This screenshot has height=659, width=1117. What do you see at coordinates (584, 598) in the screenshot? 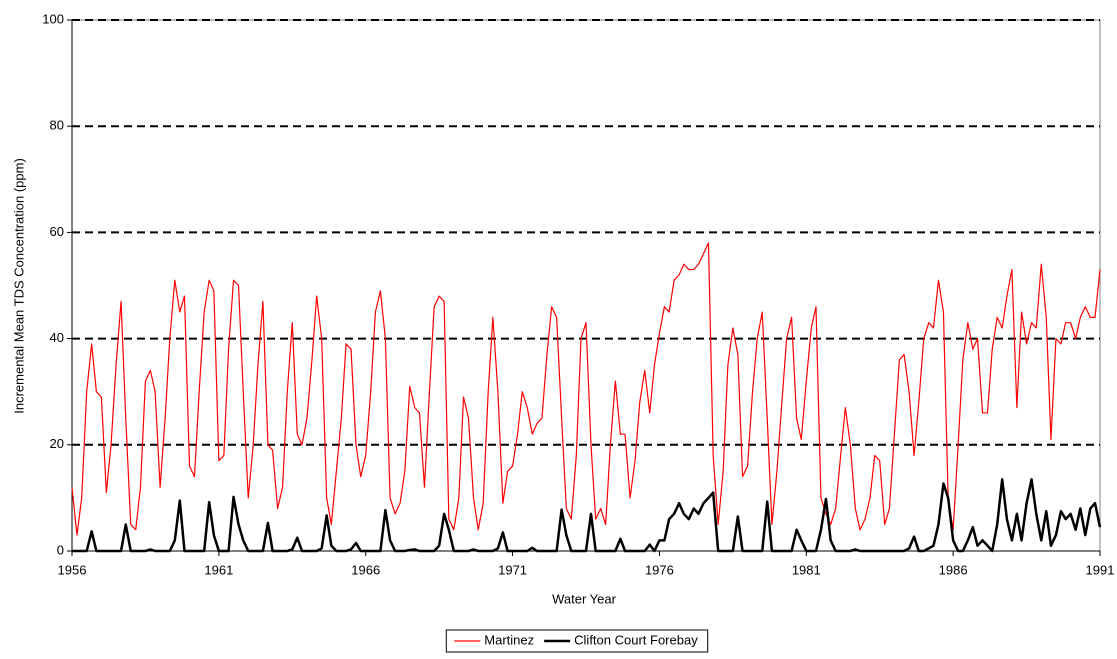
I see `x-axis-label: Water Year` at bounding box center [584, 598].